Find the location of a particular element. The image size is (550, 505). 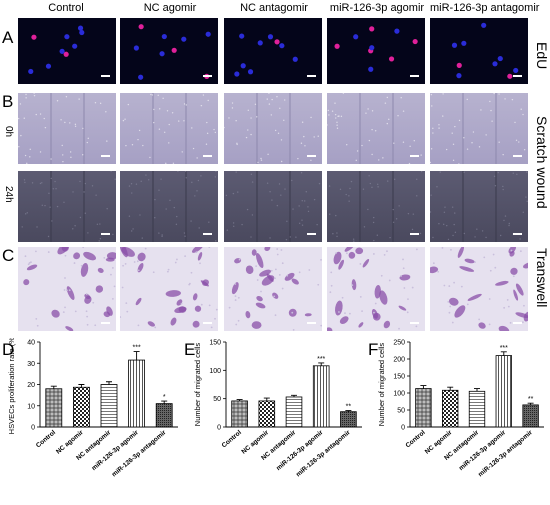

panel-letter-c: C is located at coordinates (8, 255).